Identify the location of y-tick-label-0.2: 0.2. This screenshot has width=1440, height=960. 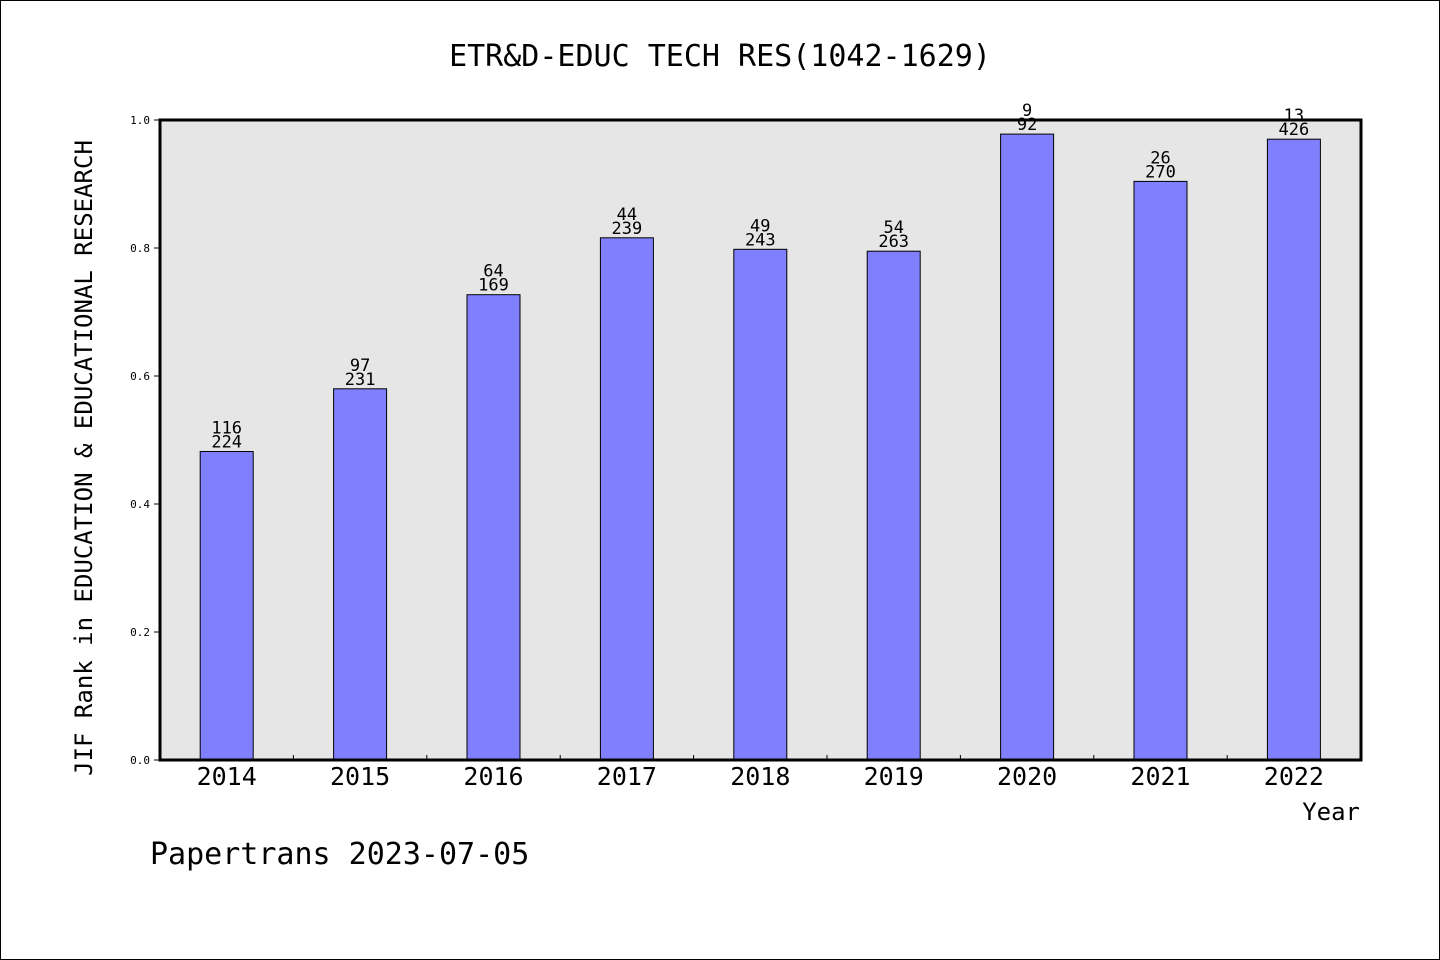
(140, 632).